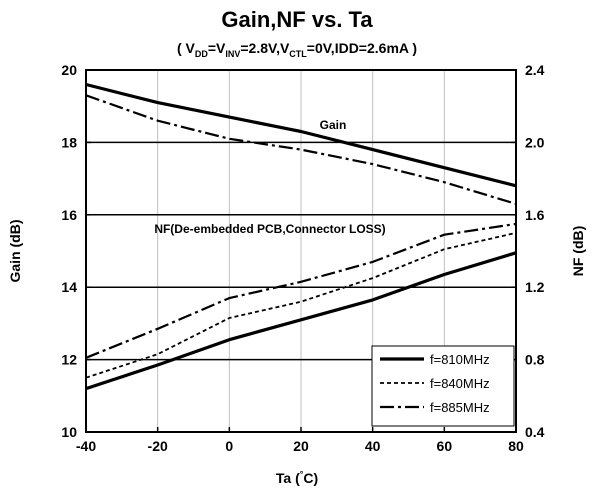 This screenshot has width=595, height=500. I want to click on x-axis-label-prefix: Ta (, so click(288, 478).